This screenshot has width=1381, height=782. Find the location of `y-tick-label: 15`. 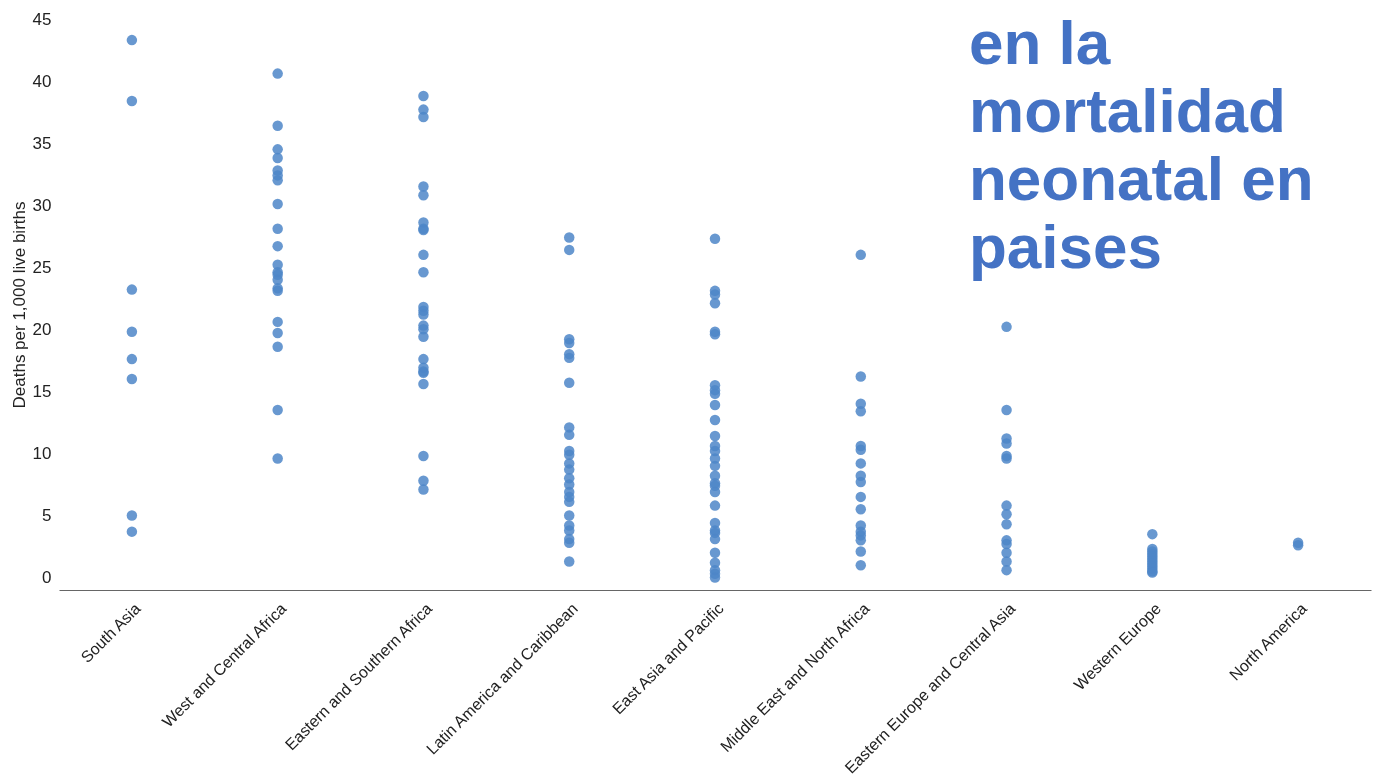

y-tick-label: 15 is located at coordinates (42, 391).